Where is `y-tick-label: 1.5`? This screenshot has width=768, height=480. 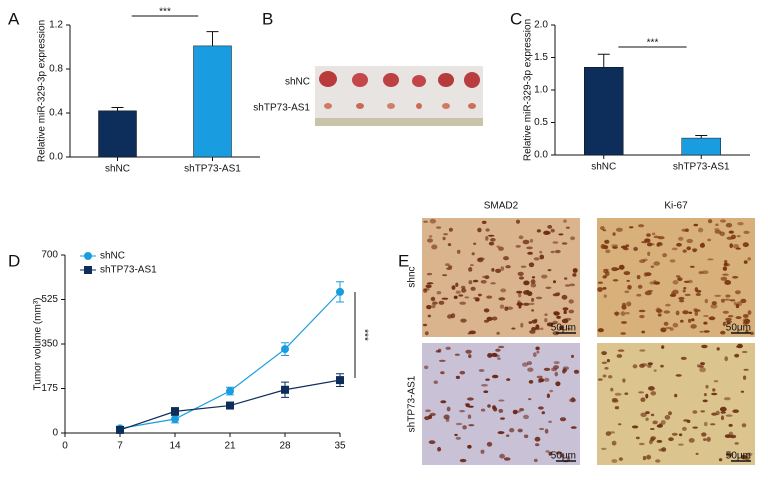
y-tick-label: 1.5 is located at coordinates (541, 57).